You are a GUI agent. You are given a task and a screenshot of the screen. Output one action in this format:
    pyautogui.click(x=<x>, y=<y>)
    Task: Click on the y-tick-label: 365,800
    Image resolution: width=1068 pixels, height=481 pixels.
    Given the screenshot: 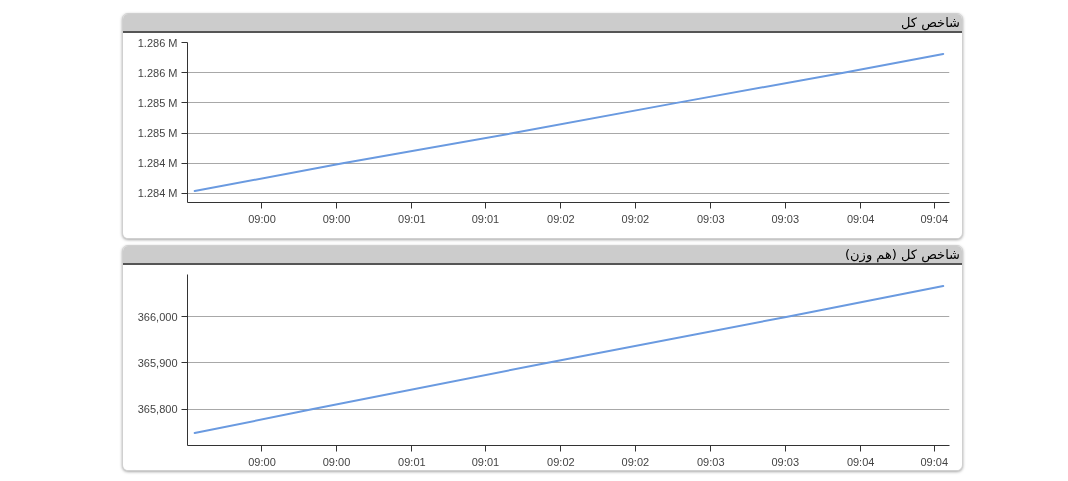 What is the action you would take?
    pyautogui.click(x=157, y=409)
    